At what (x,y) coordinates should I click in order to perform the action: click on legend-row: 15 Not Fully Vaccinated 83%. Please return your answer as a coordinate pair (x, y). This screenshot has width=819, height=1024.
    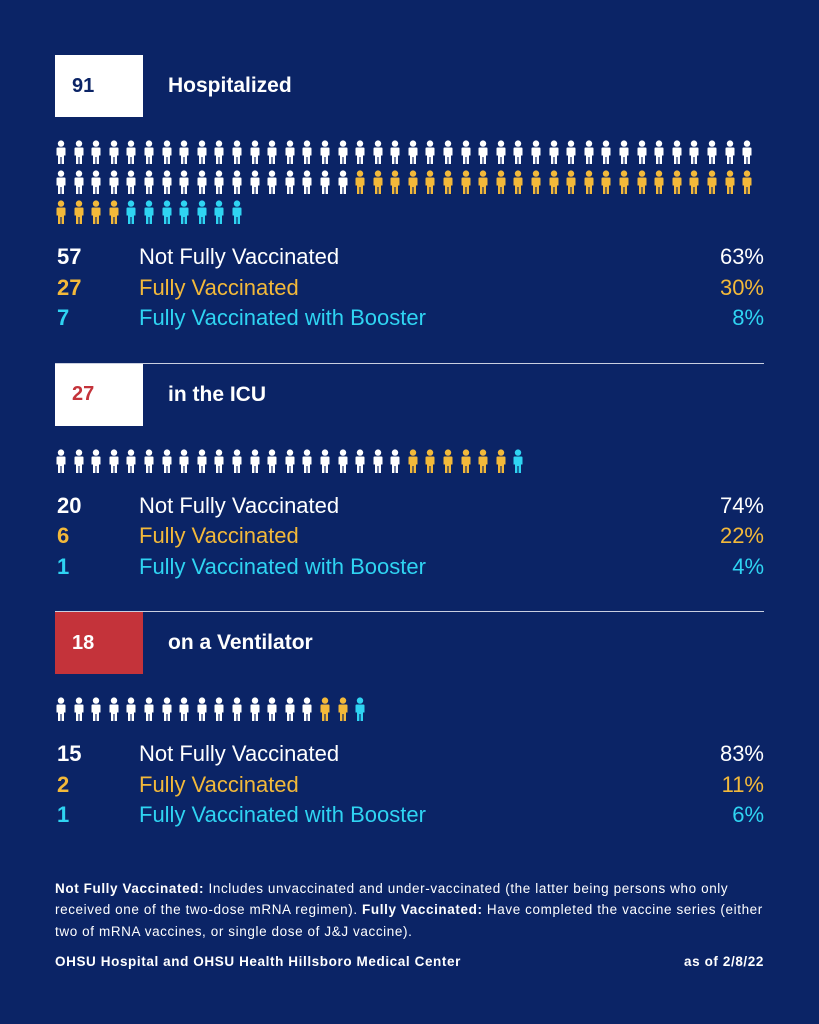
    Looking at the image, I should click on (409, 754).